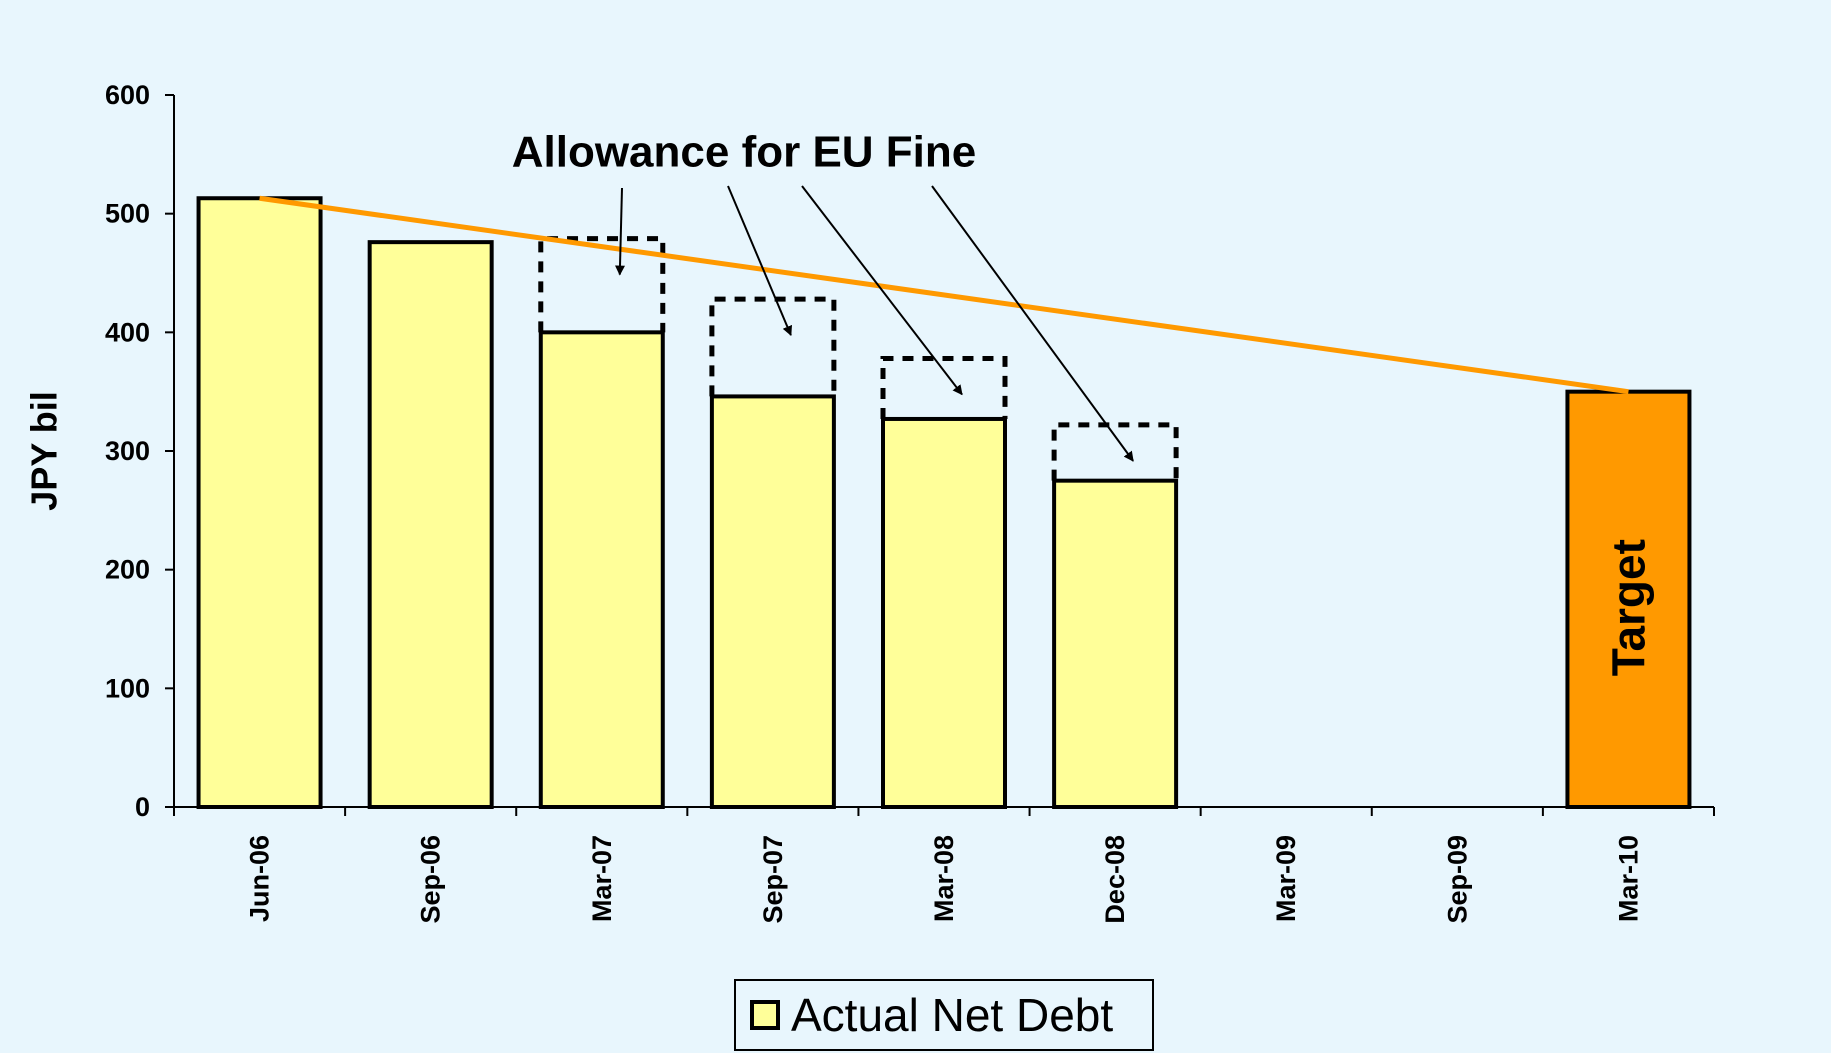 The width and height of the screenshot is (1831, 1058). What do you see at coordinates (602, 878) in the screenshot?
I see `x-tick-label: Mar-07` at bounding box center [602, 878].